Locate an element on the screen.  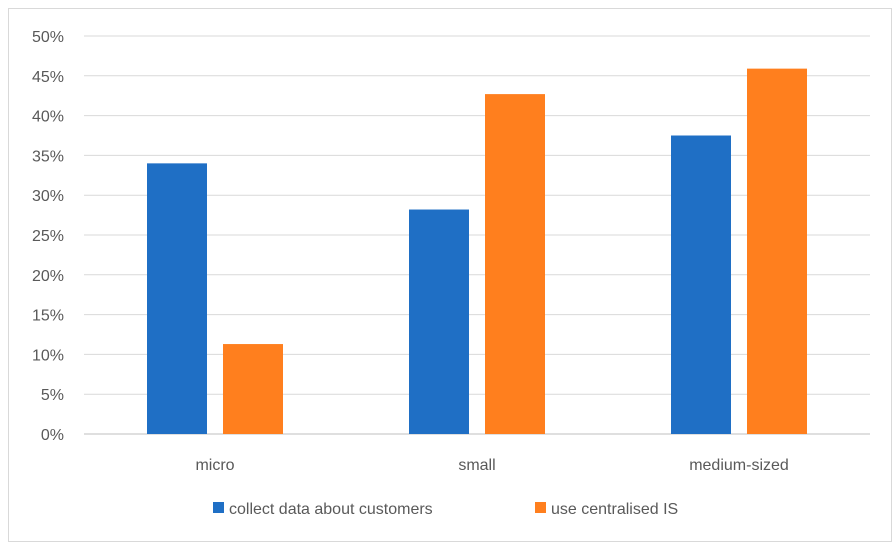
x-category-label: medium-sized is located at coordinates (739, 465).